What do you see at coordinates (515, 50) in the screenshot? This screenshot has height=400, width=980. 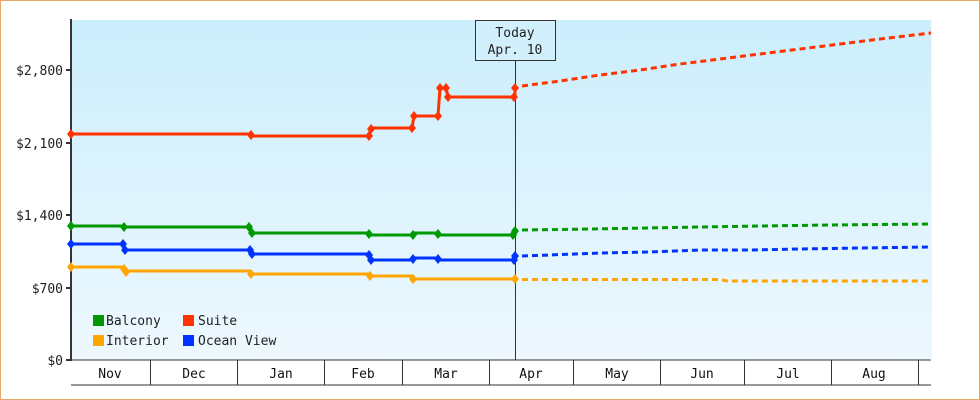 I see `today-date: Apr. 10` at bounding box center [515, 50].